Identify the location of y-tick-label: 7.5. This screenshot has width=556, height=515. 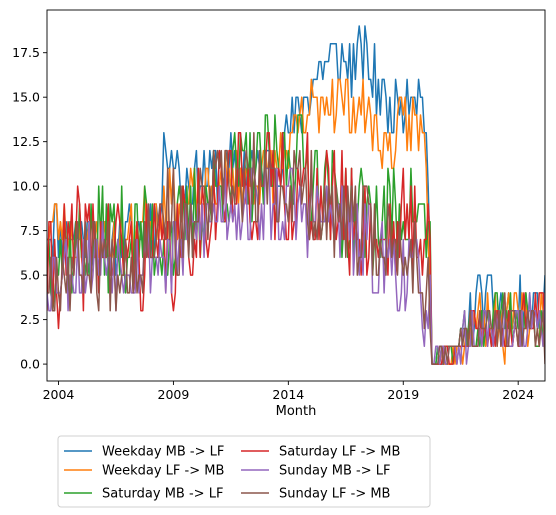
(30, 230).